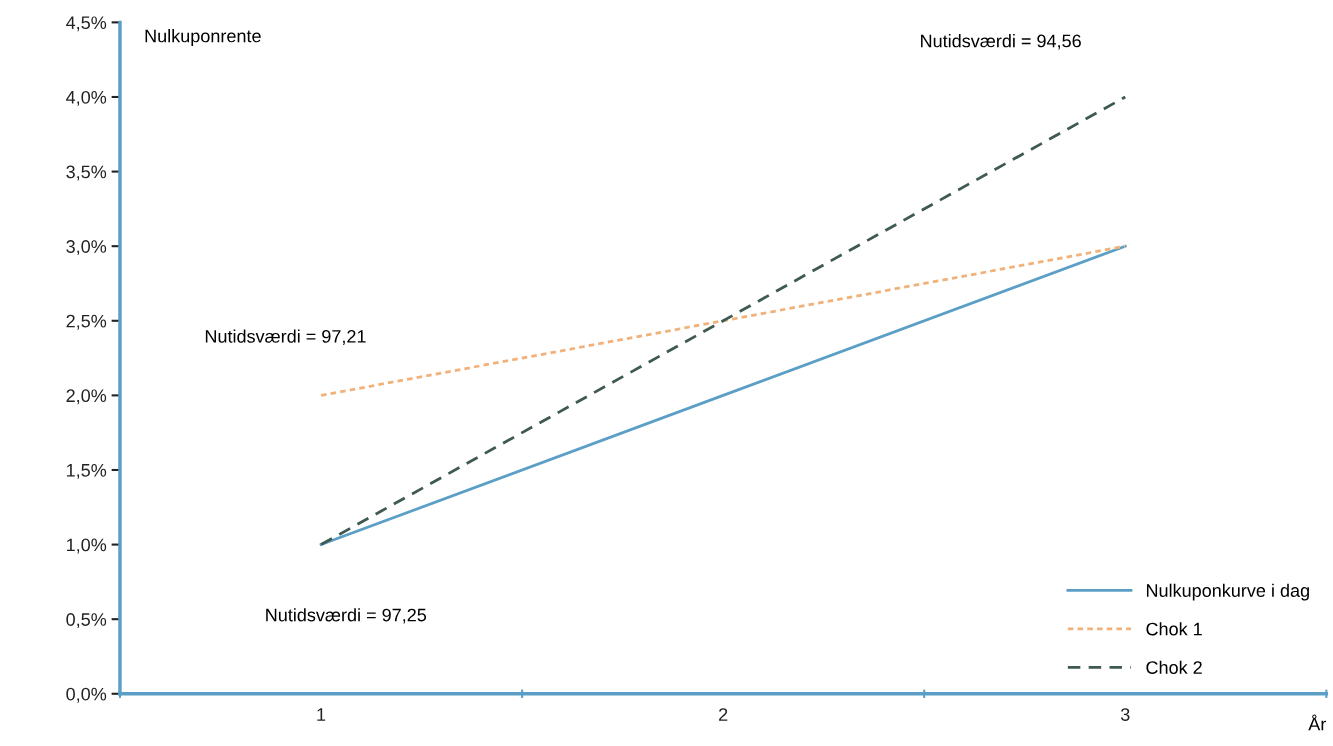  What do you see at coordinates (86, 248) in the screenshot?
I see `y-tick-label: 3,0%` at bounding box center [86, 248].